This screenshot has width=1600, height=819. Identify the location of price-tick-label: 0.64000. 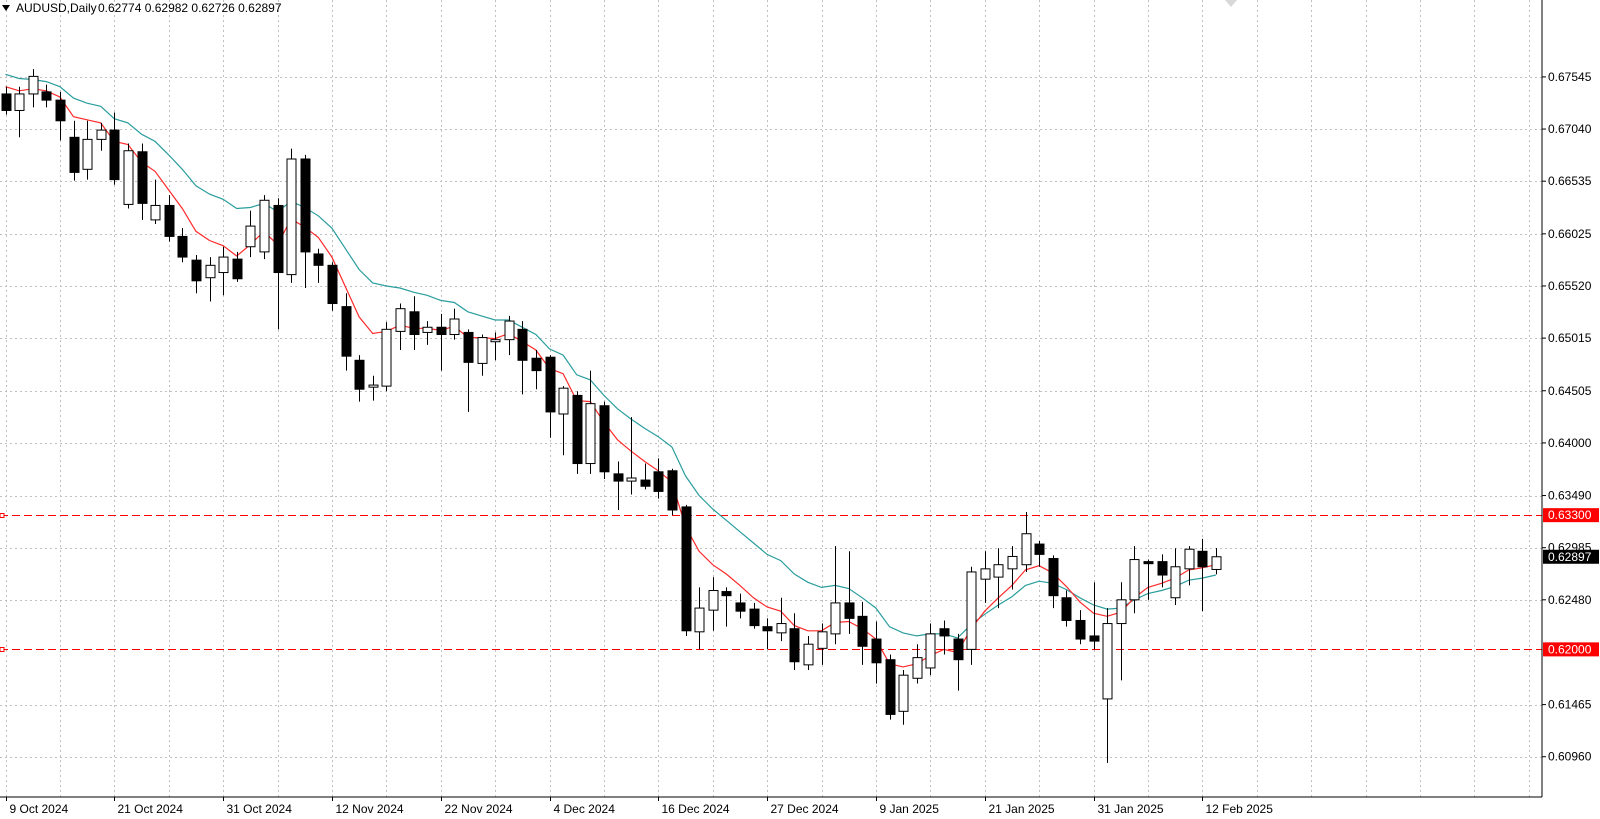
(1570, 443).